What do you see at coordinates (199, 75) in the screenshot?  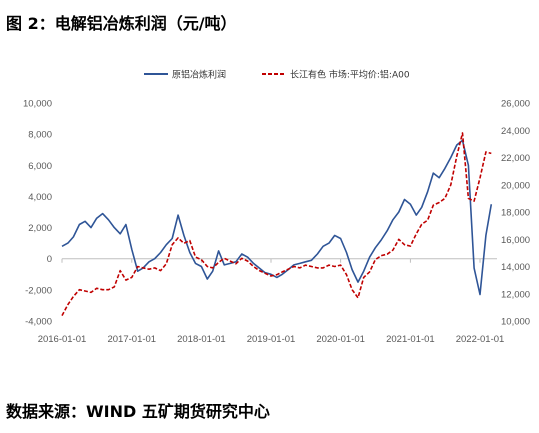 I see `legend-label-1: 原铝冶炼利润` at bounding box center [199, 75].